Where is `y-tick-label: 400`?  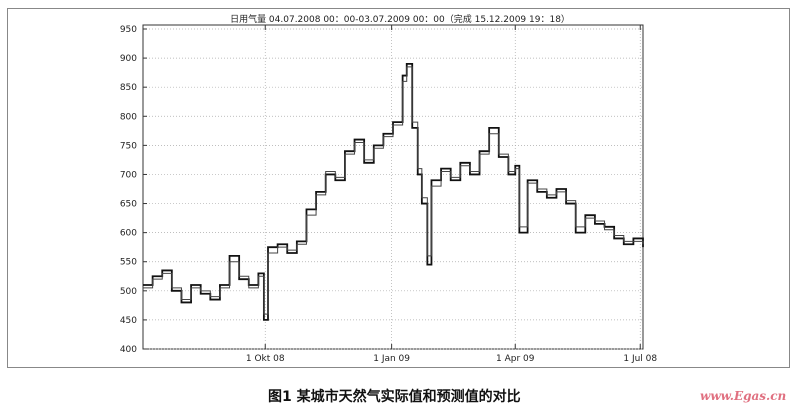 y-tick-label: 400 is located at coordinates (128, 350).